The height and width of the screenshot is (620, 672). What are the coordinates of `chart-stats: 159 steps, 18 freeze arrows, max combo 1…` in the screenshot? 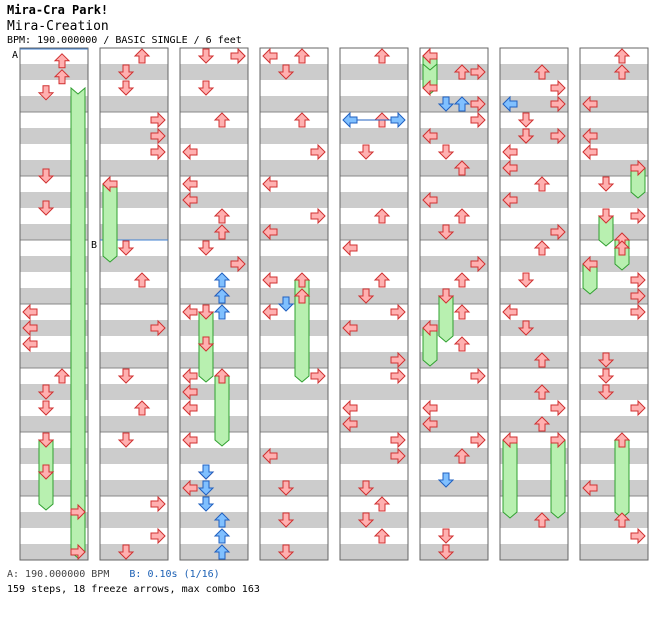 It's located at (133, 589).